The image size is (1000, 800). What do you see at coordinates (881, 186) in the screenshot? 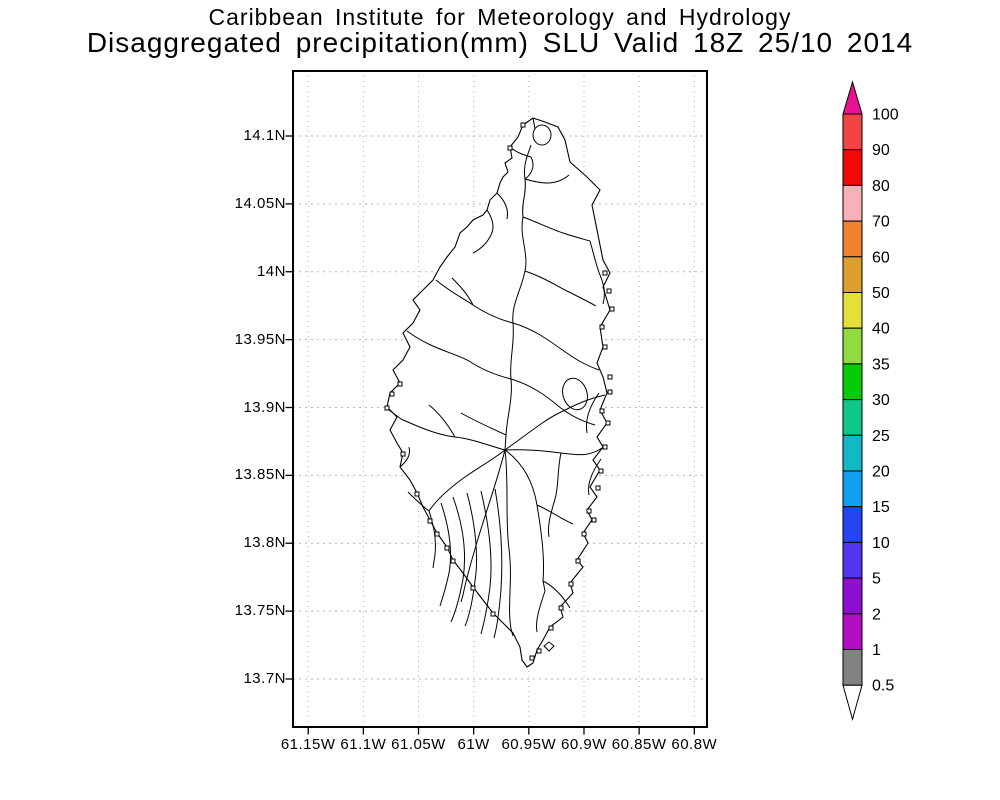
I see `colorbar-threshold-label: 80` at bounding box center [881, 186].